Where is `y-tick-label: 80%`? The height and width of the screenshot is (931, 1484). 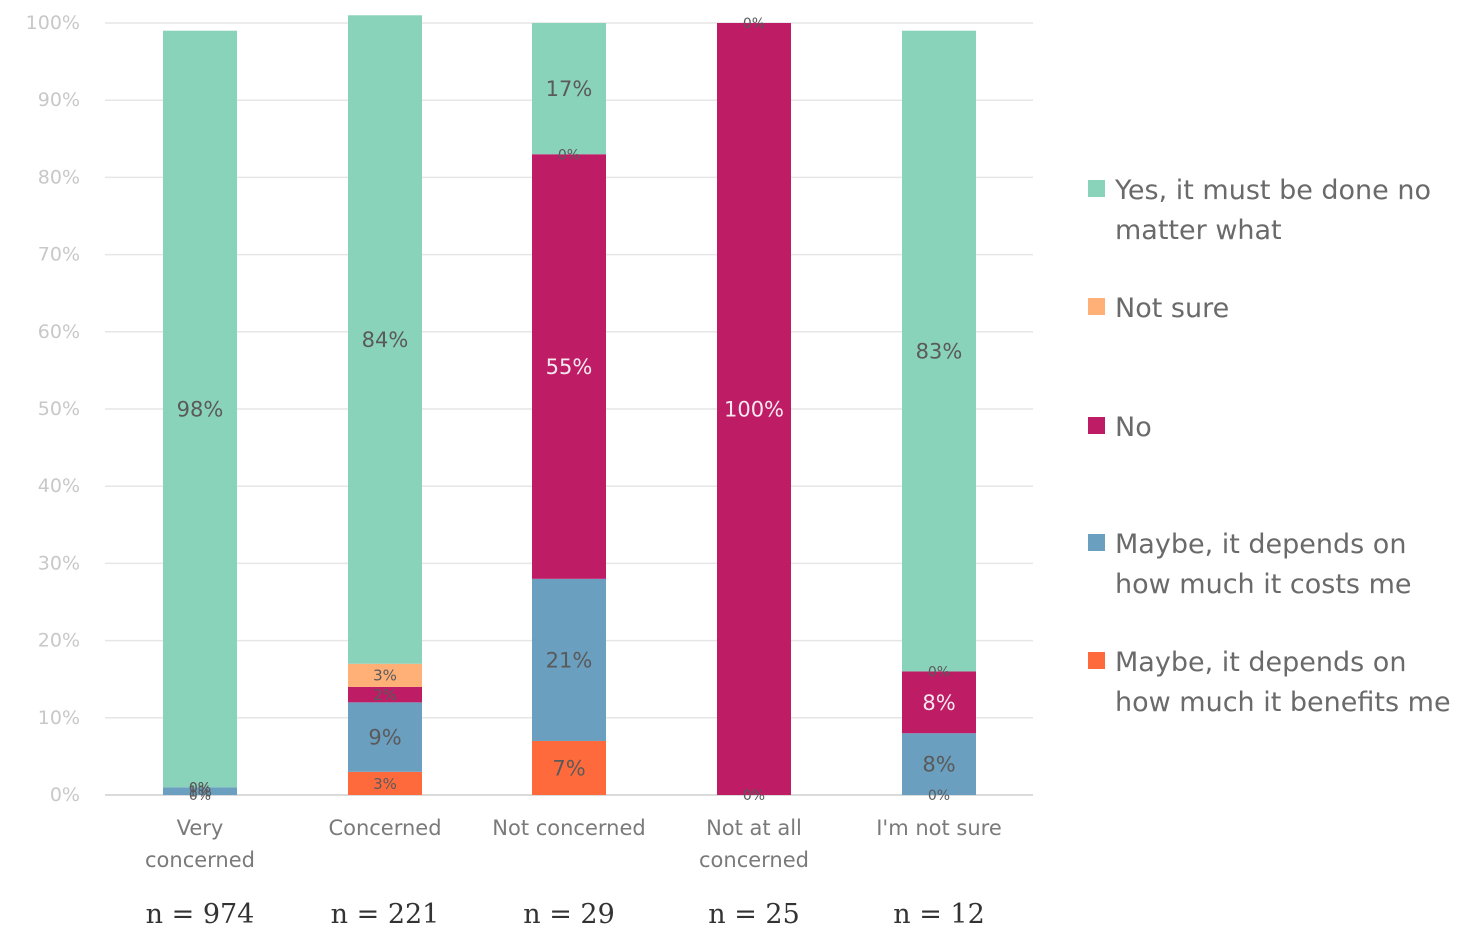 y-tick-label: 80% is located at coordinates (59, 177).